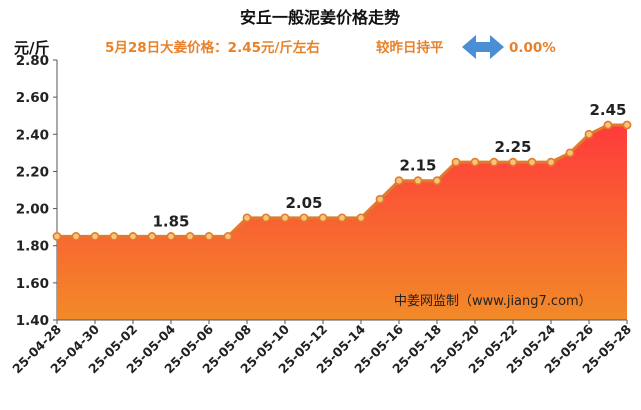 Image resolution: width=641 pixels, height=410 pixels. Describe the element at coordinates (170, 221) in the screenshot. I see `data-label: 1.85` at that location.